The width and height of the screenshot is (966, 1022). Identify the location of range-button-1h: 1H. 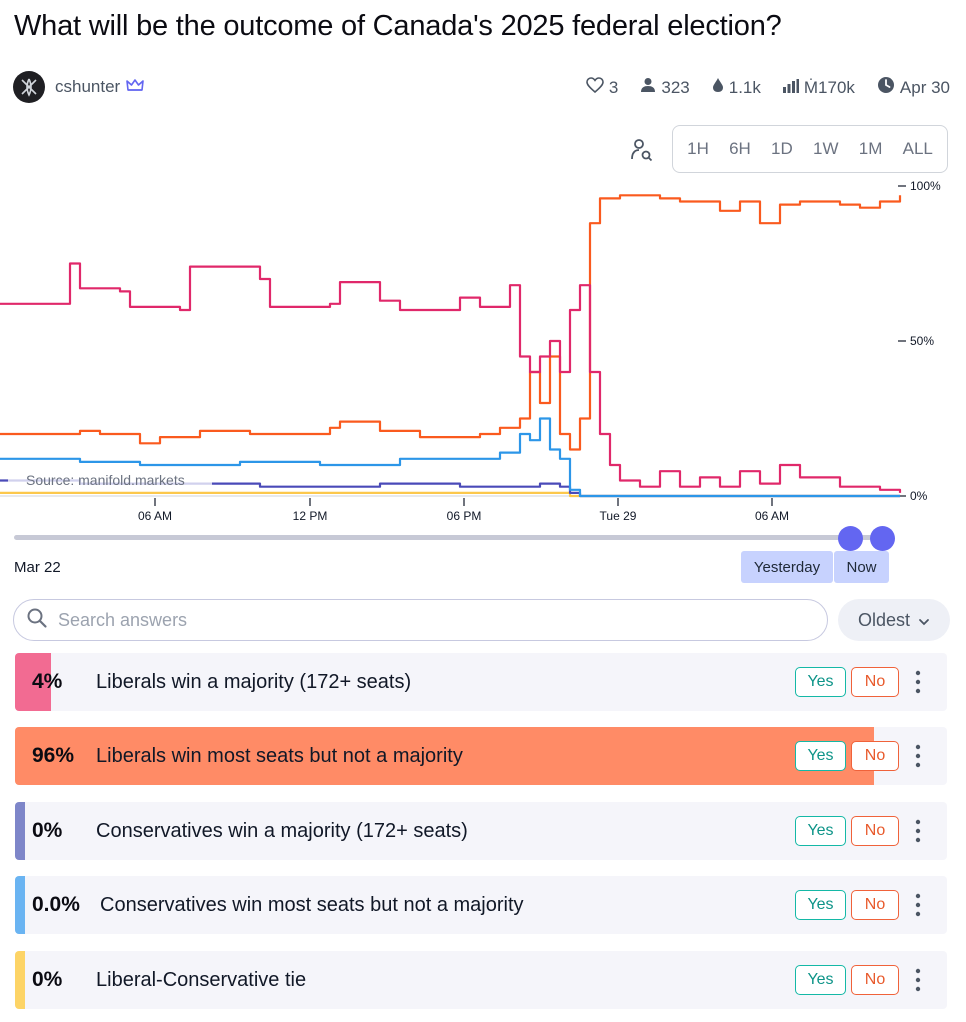
(698, 148).